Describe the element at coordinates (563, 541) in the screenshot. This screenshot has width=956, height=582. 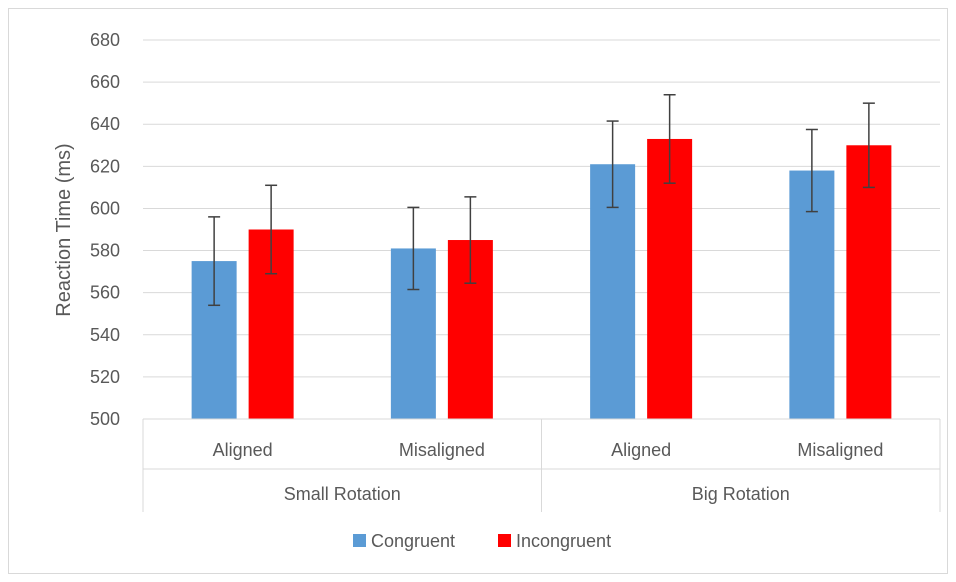
I see `legend-label: Incongruent` at that location.